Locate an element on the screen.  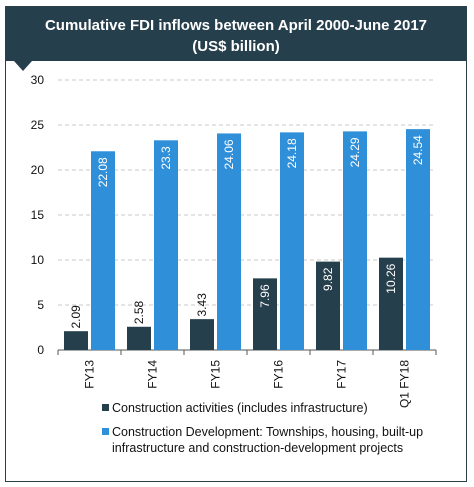
value-label-1-fy13: 2.09 is located at coordinates (76, 317).